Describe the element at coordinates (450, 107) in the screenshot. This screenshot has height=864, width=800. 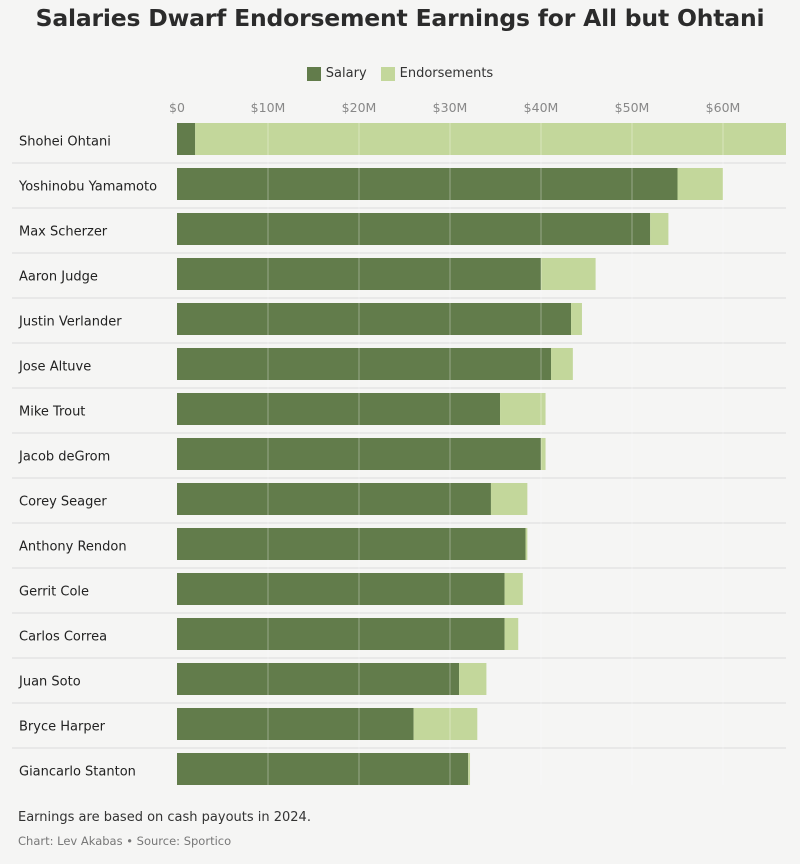
I see `x-tick-label: $30M` at that location.